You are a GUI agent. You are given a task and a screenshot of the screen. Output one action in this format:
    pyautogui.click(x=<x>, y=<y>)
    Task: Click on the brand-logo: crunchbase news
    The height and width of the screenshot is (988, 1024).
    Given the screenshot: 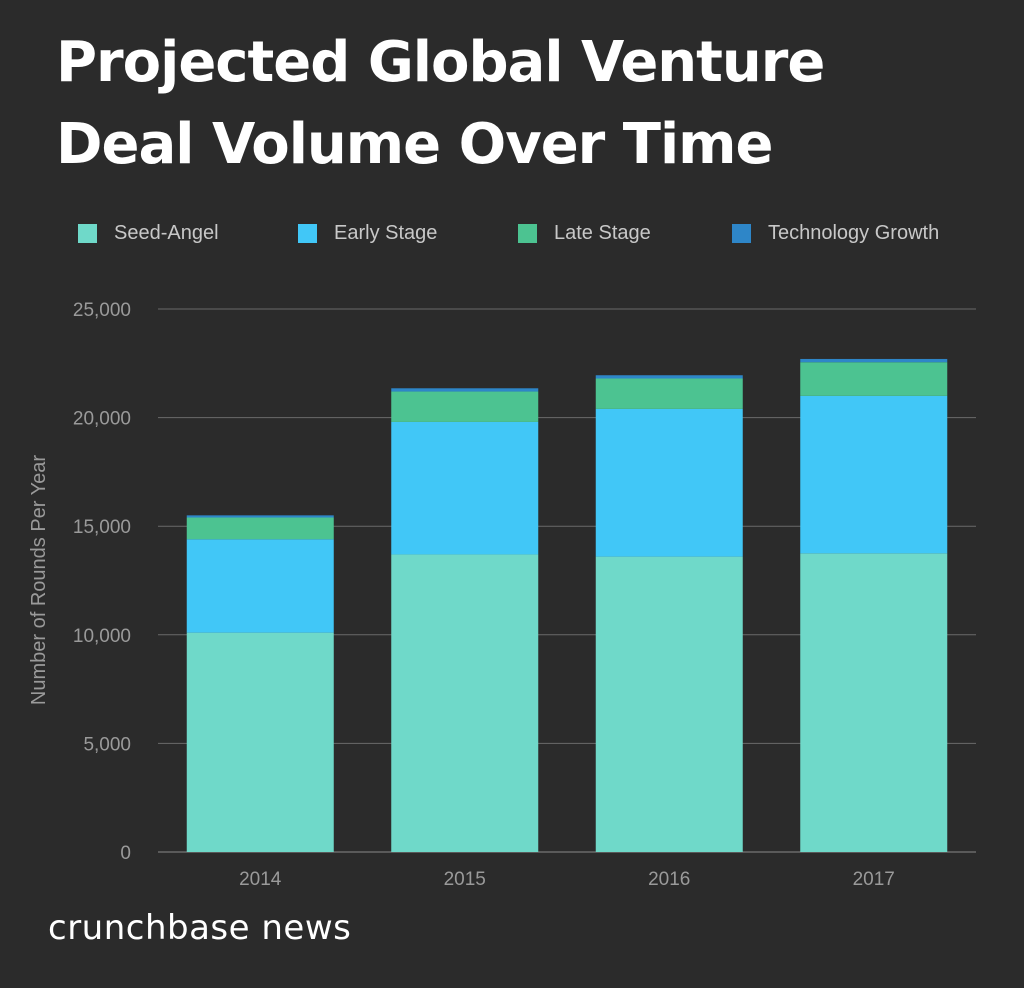 What is the action you would take?
    pyautogui.click(x=200, y=928)
    